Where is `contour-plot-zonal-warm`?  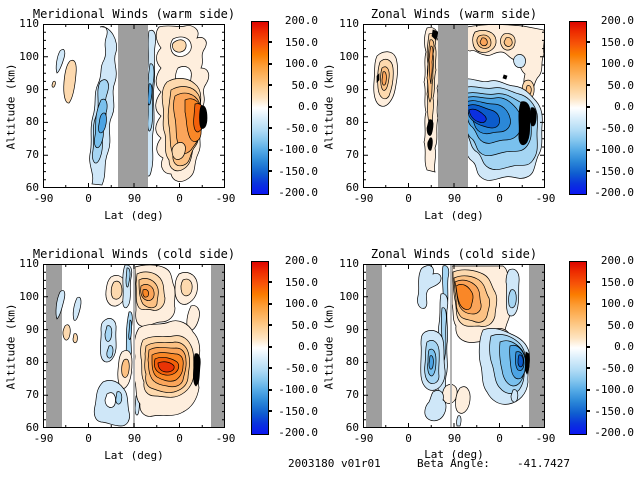 contour-plot-zonal-warm is located at coordinates (454, 106).